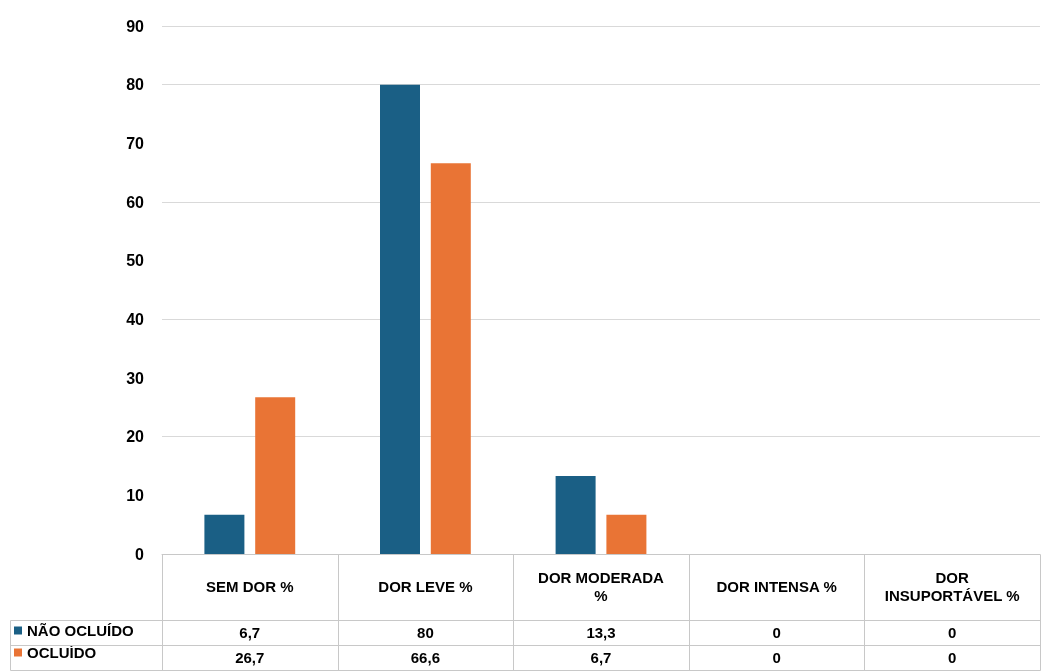 Image resolution: width=1046 pixels, height=671 pixels. Describe the element at coordinates (135, 85) in the screenshot. I see `y-tick-label: 80` at that location.